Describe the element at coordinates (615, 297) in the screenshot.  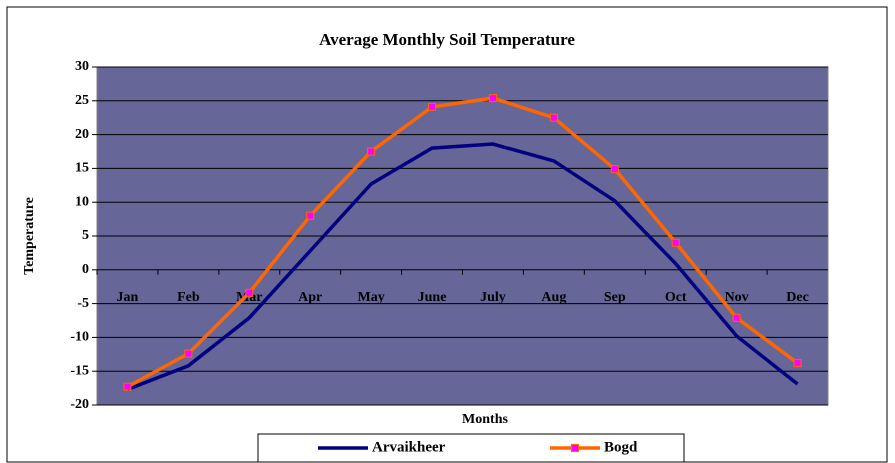
I see `x-tick-label: Sep` at that location.